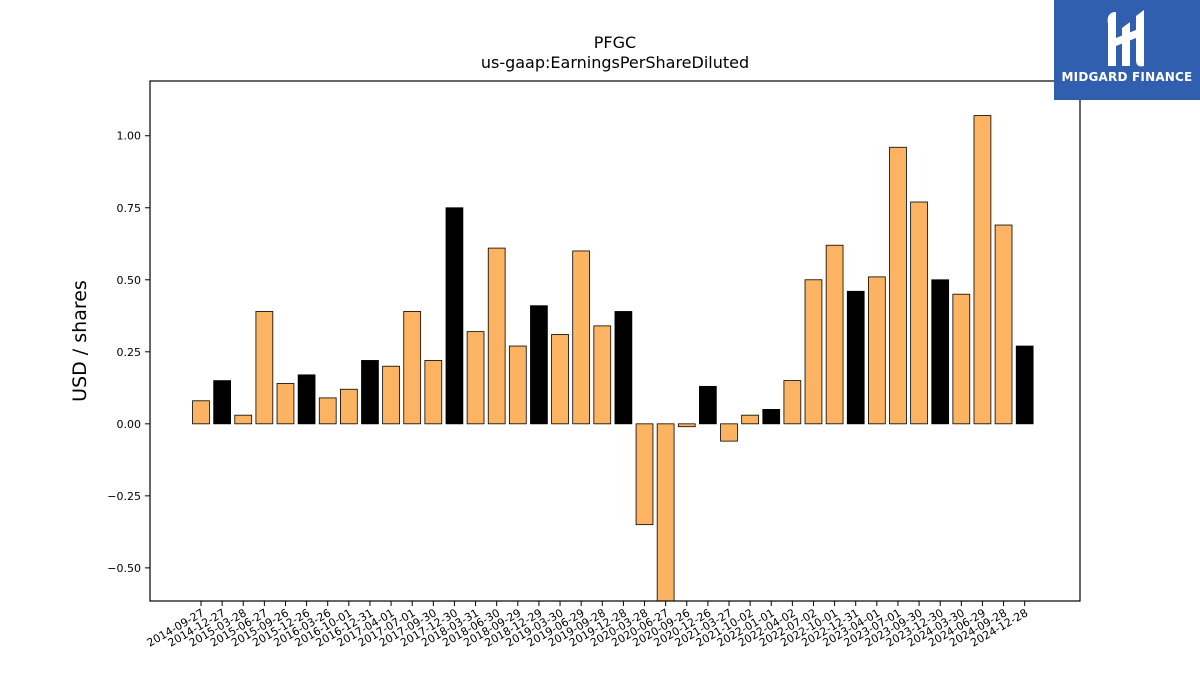  Describe the element at coordinates (1127, 77) in the screenshot. I see `logo-text: MIDGARD FINANCE` at that location.